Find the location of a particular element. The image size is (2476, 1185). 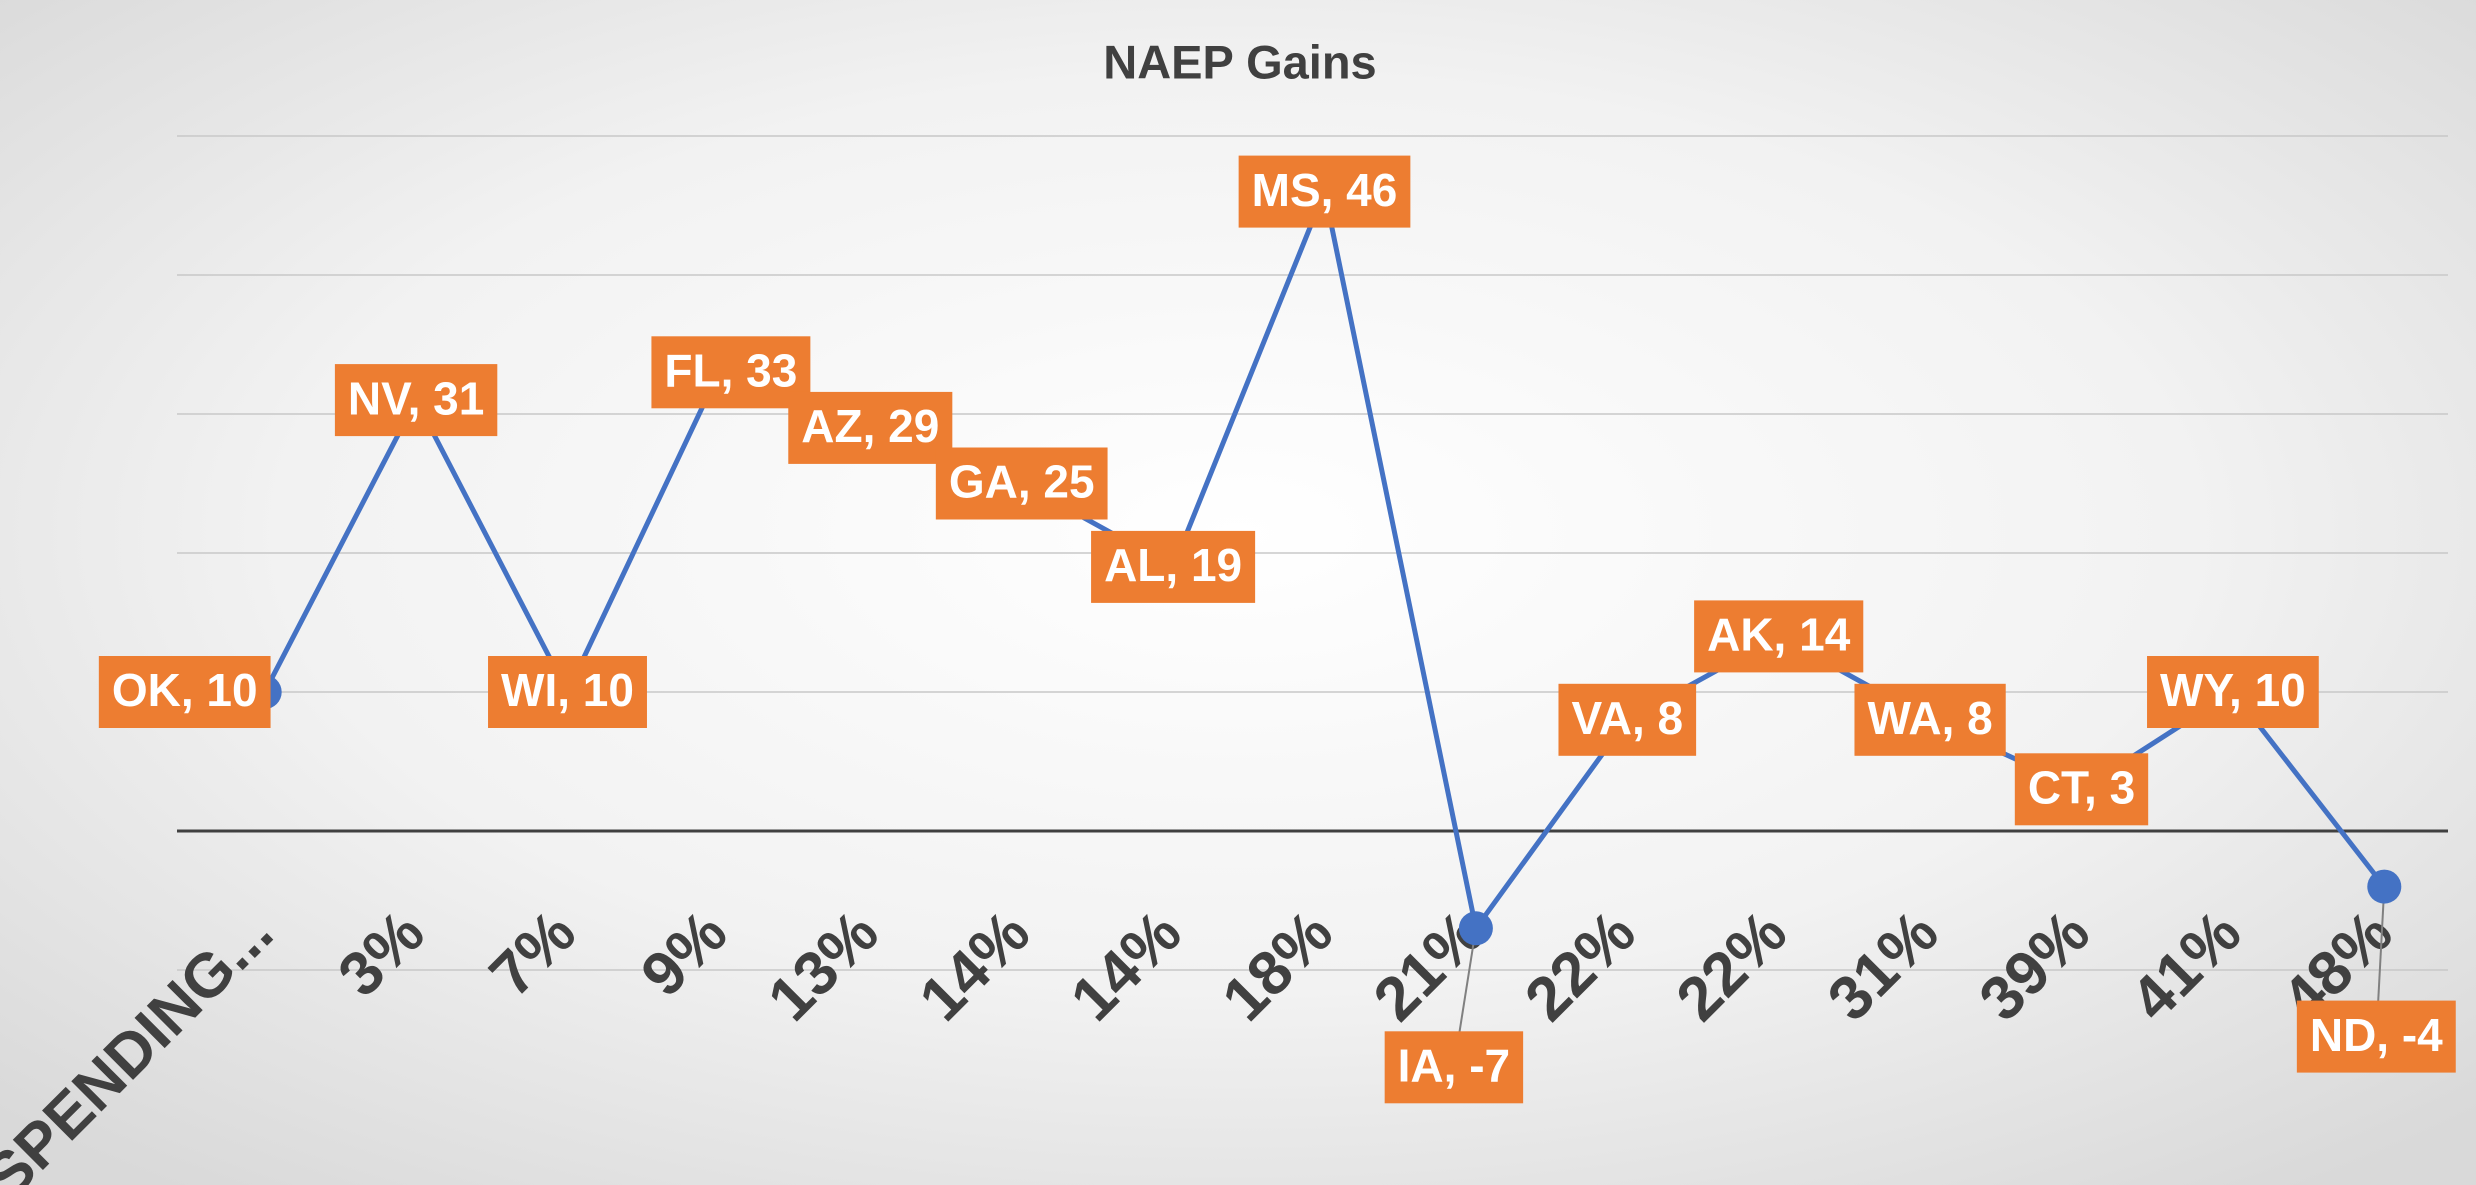

data-label-text: WI, 10 is located at coordinates (567, 690).